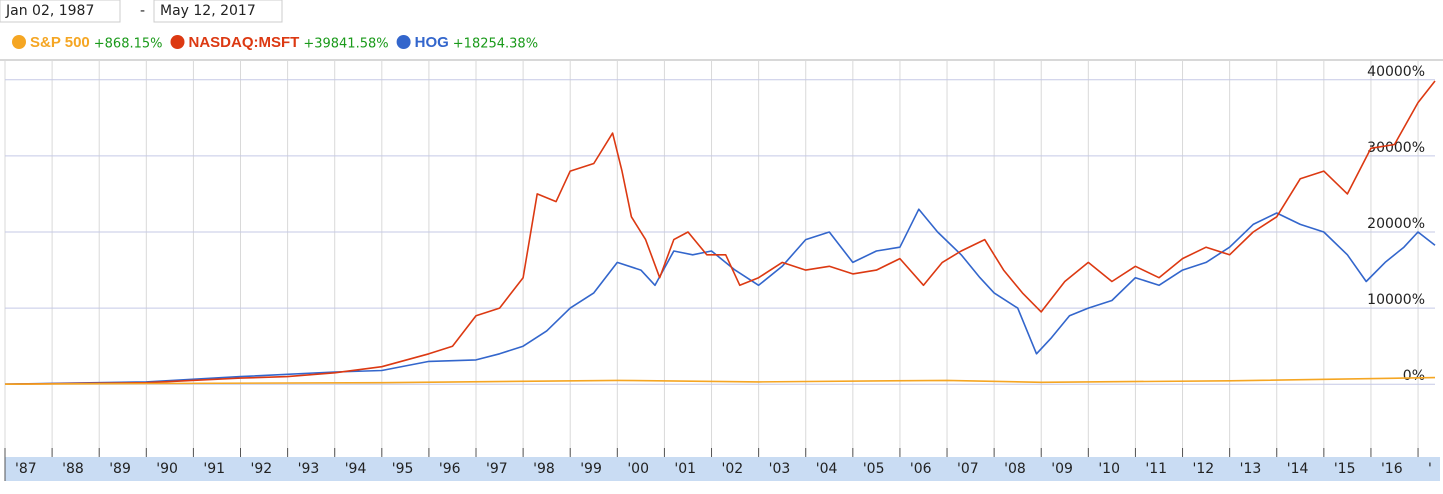  What do you see at coordinates (780, 469) in the screenshot?
I see `x-tick-label: '03` at bounding box center [780, 469].